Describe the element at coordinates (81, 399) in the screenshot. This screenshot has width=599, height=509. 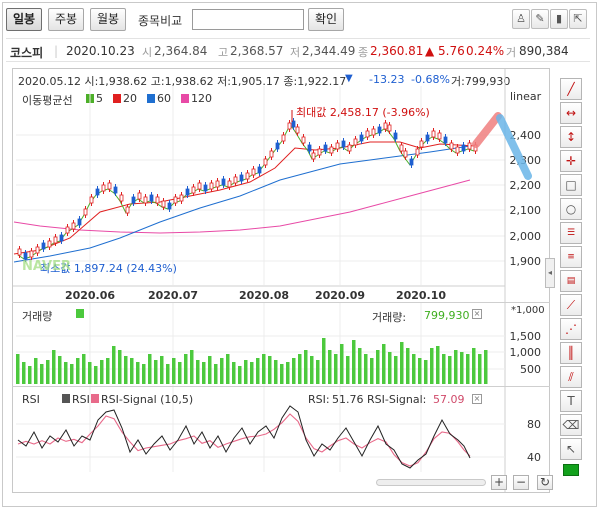
I see `rsi-legend: RSI` at that location.